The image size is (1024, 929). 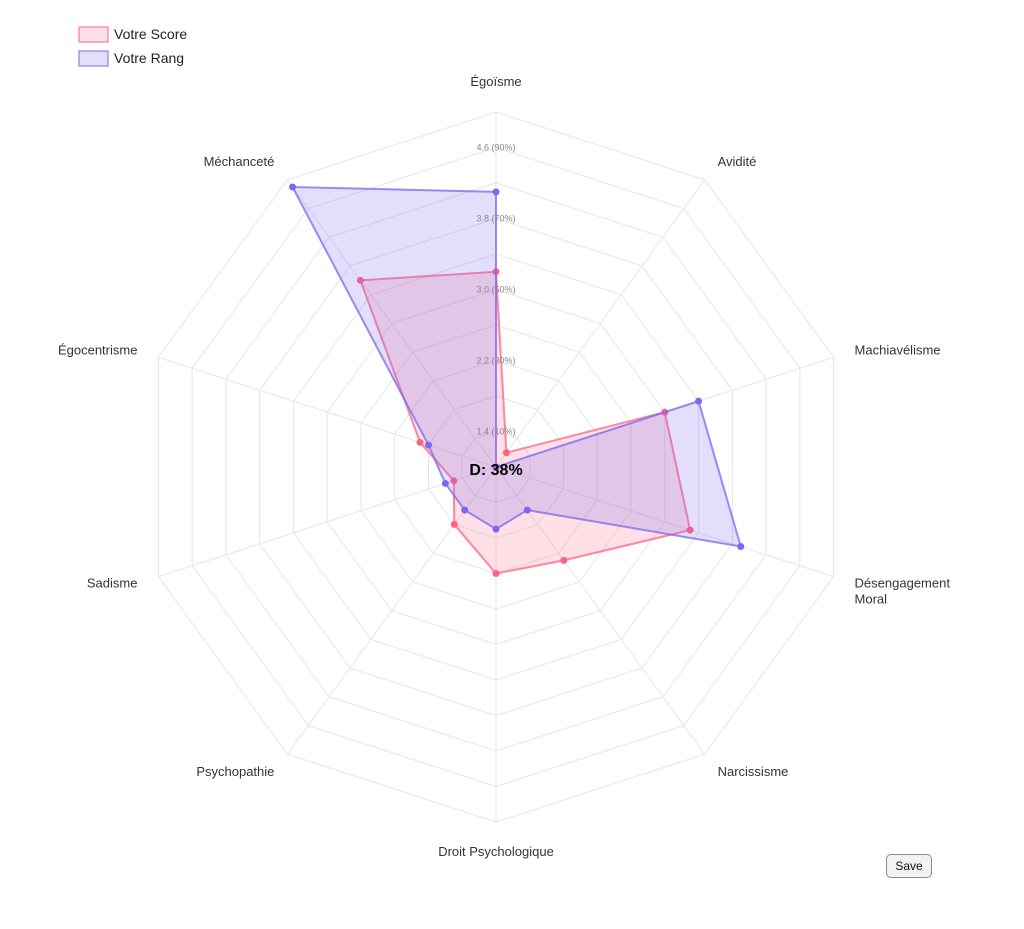 I want to click on axis-label: Droit Psychologique, so click(x=496, y=851).